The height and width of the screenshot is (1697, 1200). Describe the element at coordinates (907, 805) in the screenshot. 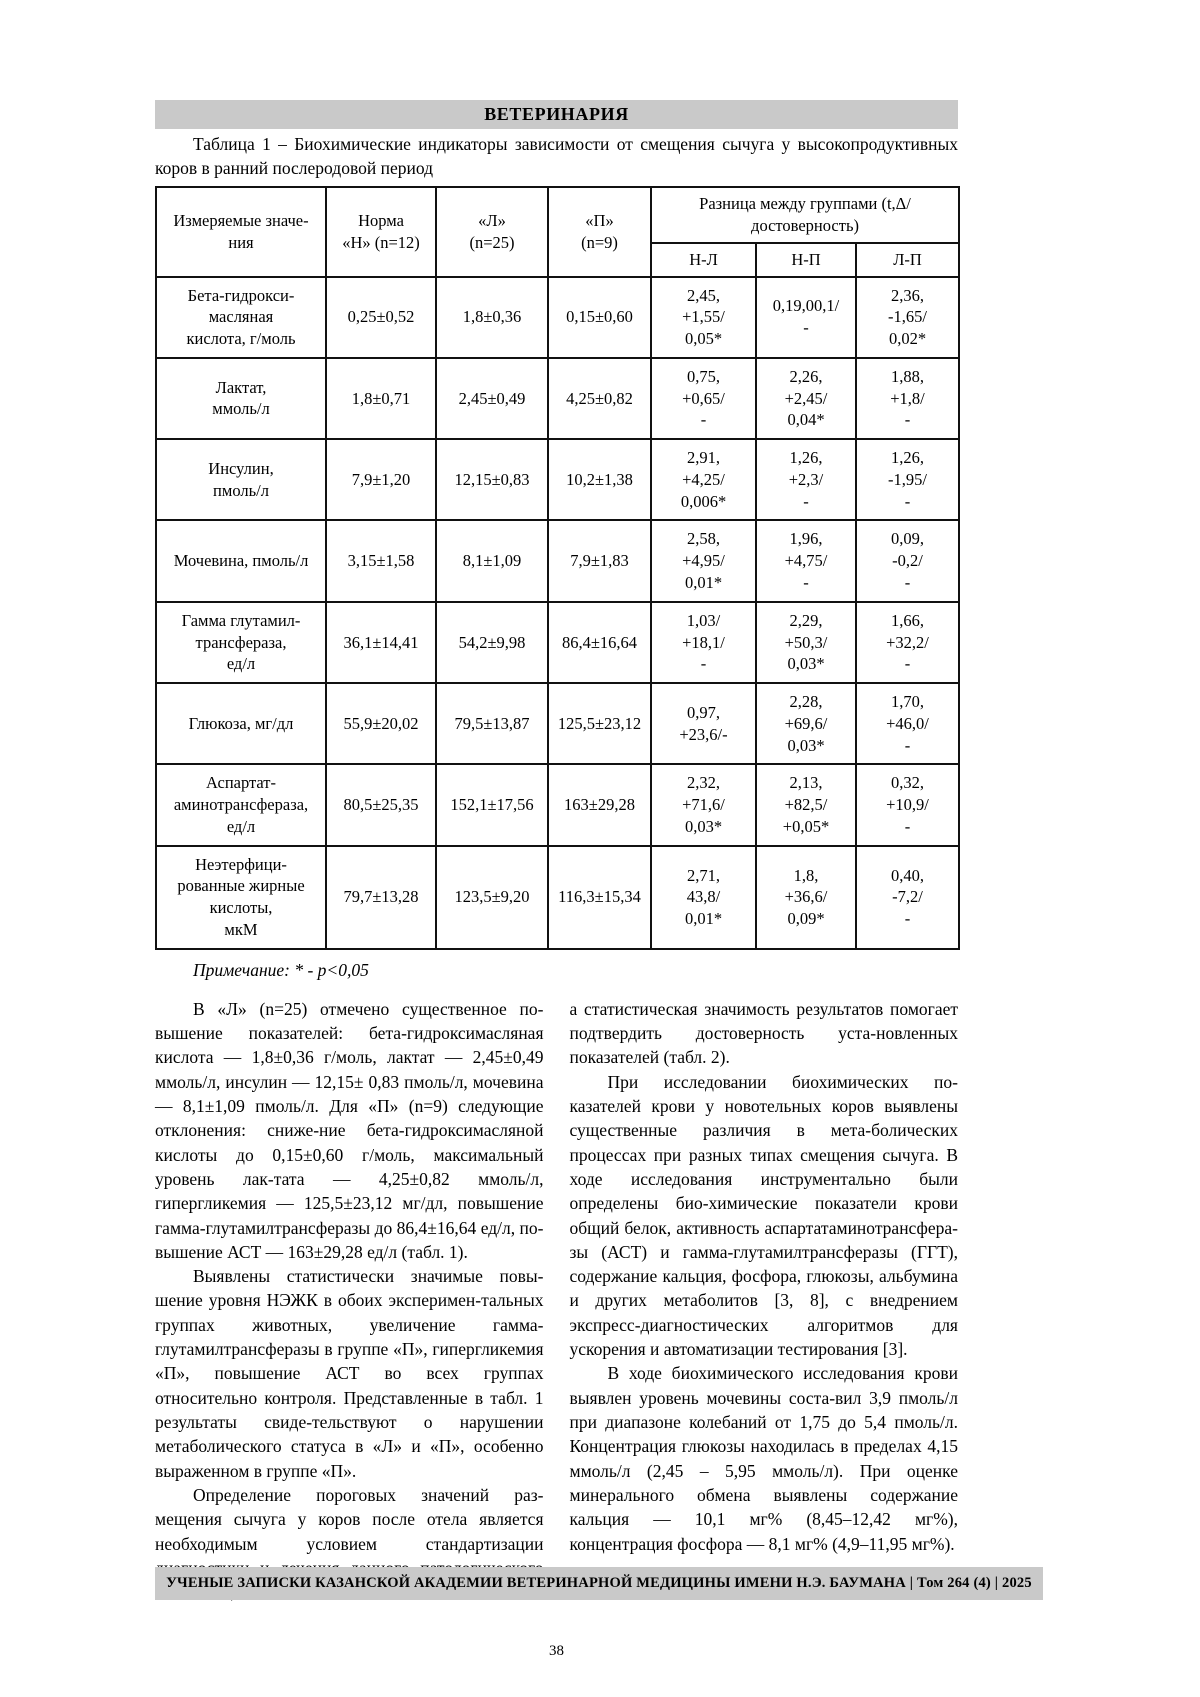

I see `diff-cell: 0,32, +10,9/ -` at that location.